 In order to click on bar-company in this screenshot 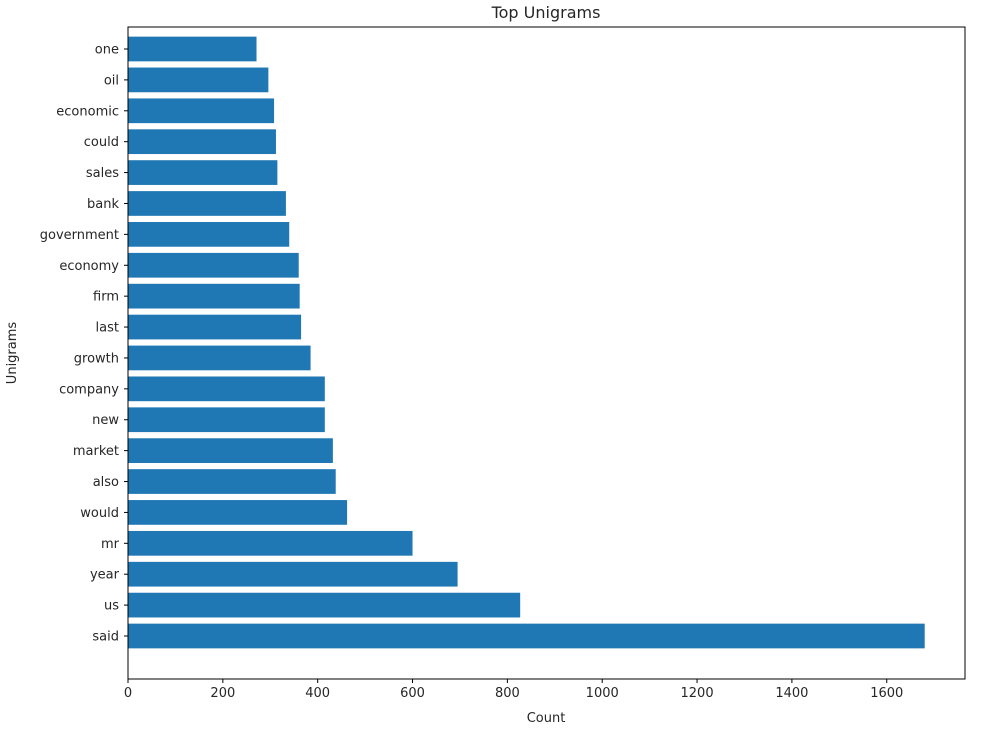, I will do `click(226, 389)`.